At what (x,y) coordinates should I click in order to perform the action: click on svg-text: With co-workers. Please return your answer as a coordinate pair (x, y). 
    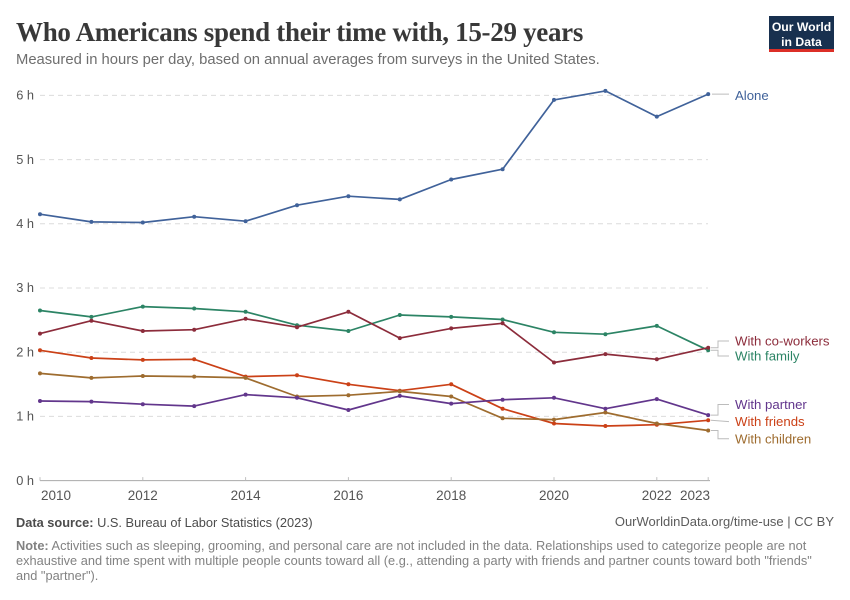
    Looking at the image, I should click on (782, 341).